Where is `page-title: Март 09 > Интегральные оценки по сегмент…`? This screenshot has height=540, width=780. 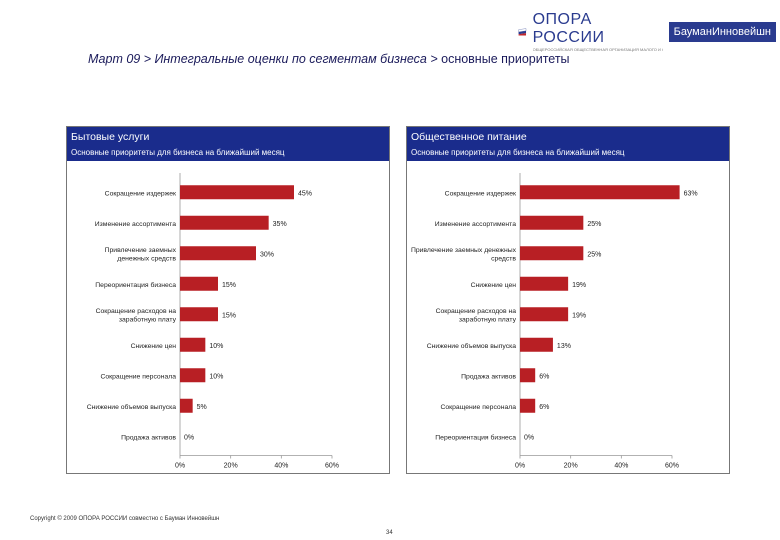 page-title: Март 09 > Интегральные оценки по сегмент… is located at coordinates (408, 59).